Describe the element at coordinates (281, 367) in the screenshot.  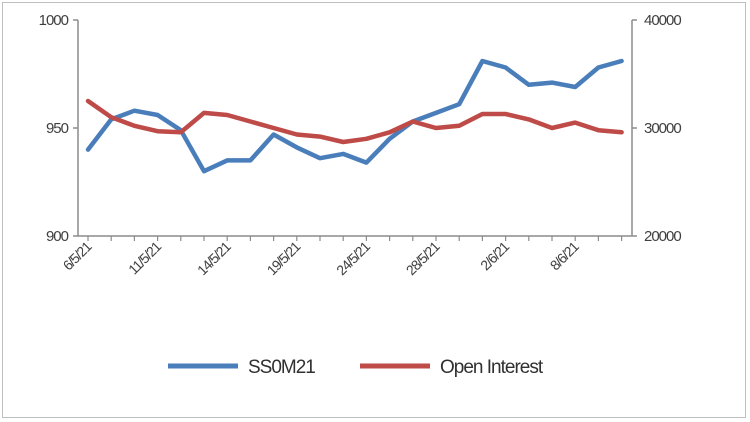
I see `legend-label-series-0: SS0M21` at that location.